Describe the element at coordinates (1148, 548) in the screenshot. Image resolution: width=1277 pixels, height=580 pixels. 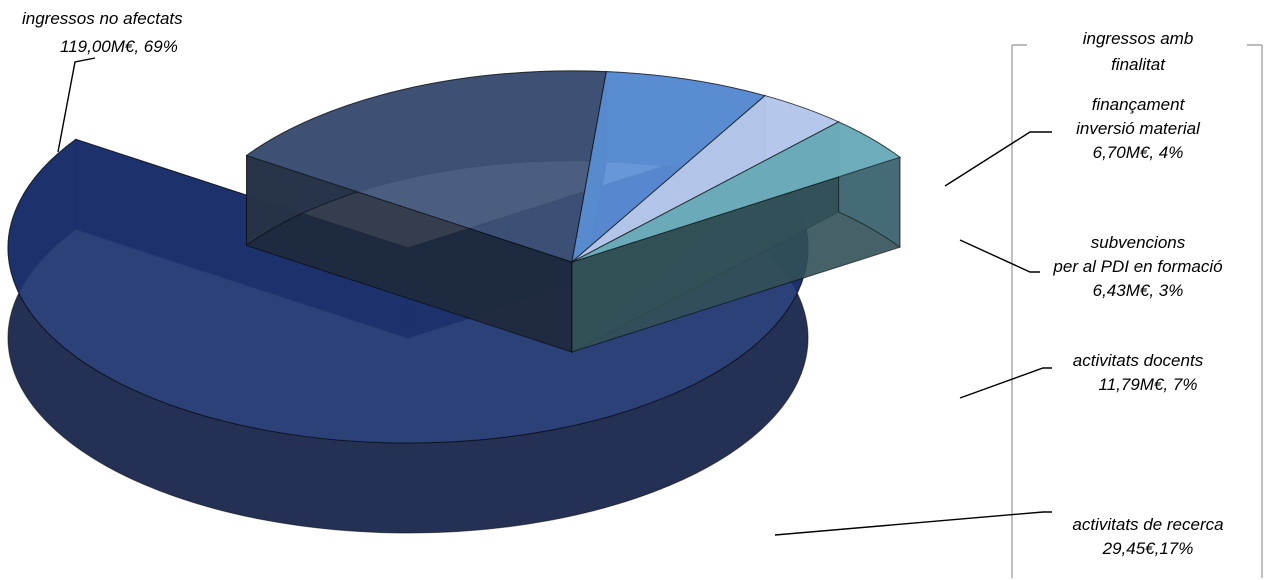
I see `slice-label-s4-value: 29,45€,17%` at that location.